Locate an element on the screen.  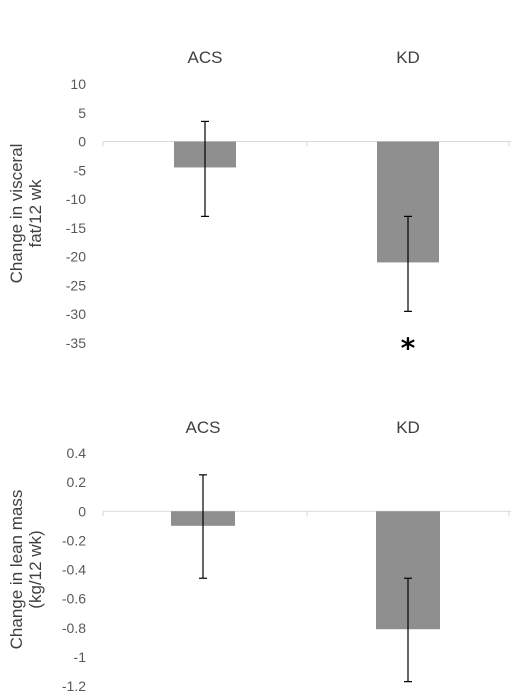
y-tick-label: 5 is located at coordinates (82, 113).